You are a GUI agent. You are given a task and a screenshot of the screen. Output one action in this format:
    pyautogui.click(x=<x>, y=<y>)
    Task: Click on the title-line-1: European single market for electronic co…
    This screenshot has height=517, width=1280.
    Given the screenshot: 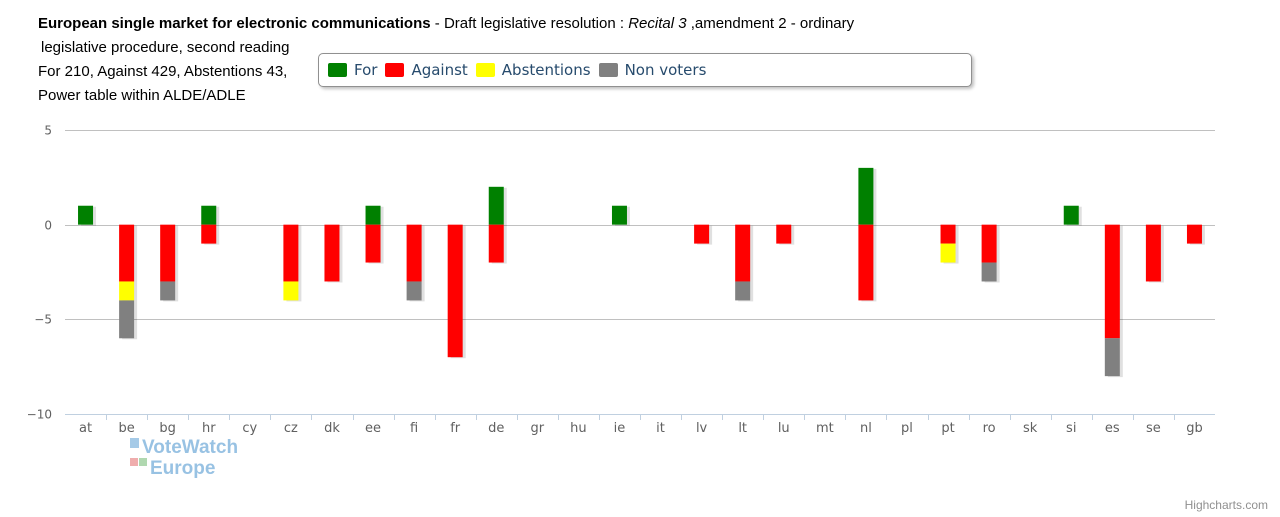 What is the action you would take?
    pyautogui.click(x=503, y=24)
    